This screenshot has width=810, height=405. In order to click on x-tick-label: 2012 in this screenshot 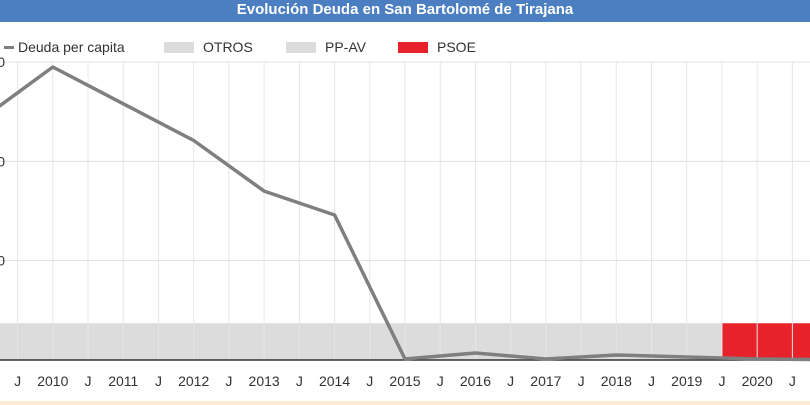, I will do `click(193, 381)`.